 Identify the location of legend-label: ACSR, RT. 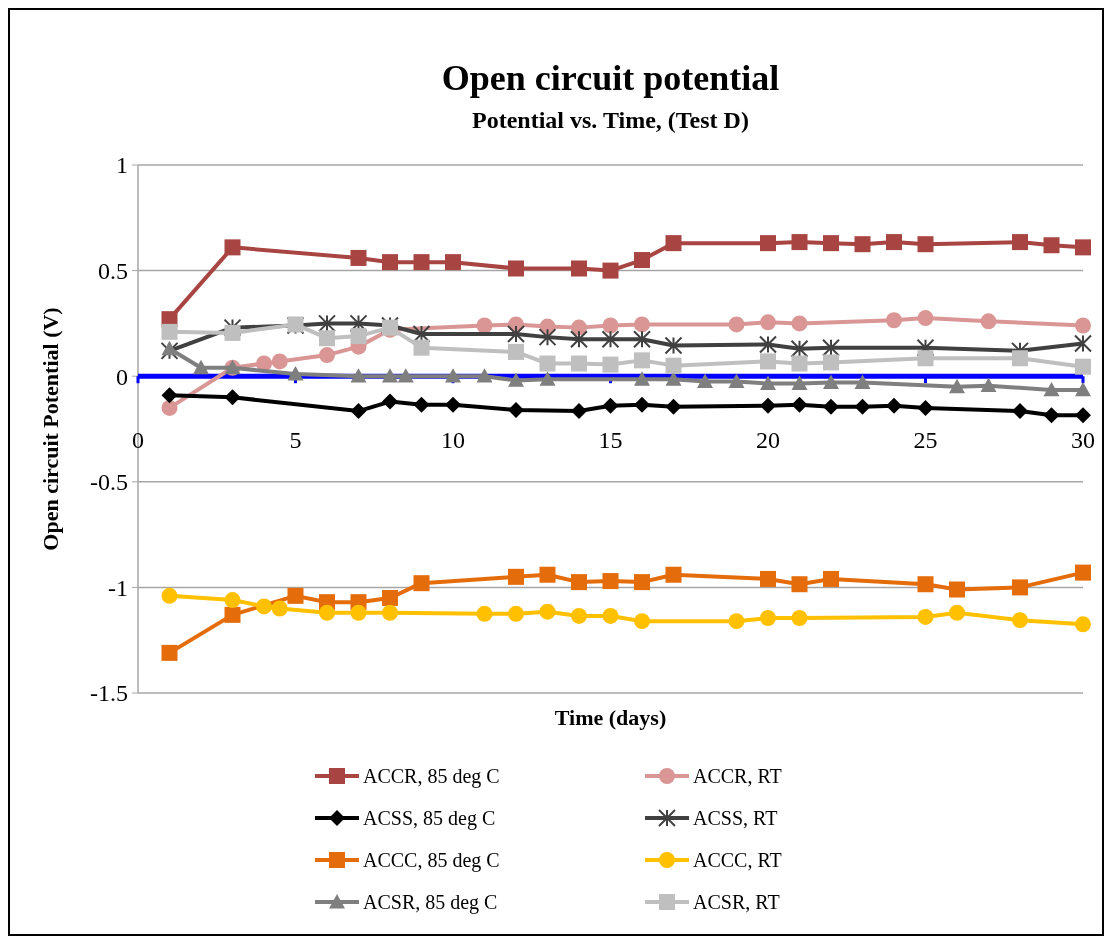
(736, 902).